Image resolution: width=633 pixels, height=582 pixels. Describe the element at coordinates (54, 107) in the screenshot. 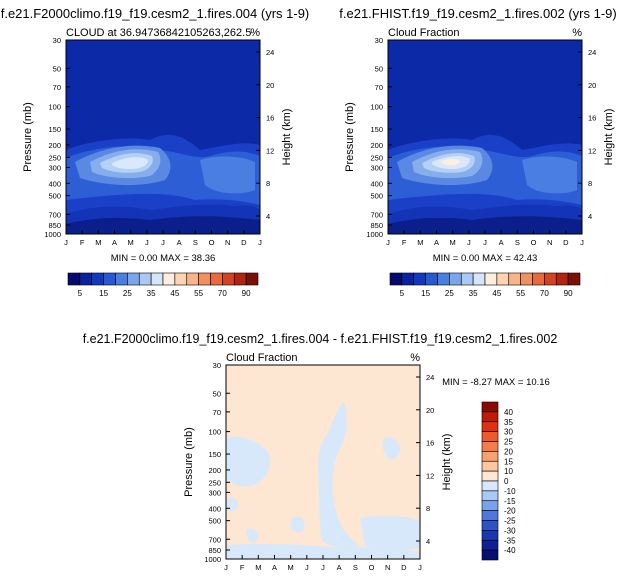

I see `y-tick-label: 100` at that location.